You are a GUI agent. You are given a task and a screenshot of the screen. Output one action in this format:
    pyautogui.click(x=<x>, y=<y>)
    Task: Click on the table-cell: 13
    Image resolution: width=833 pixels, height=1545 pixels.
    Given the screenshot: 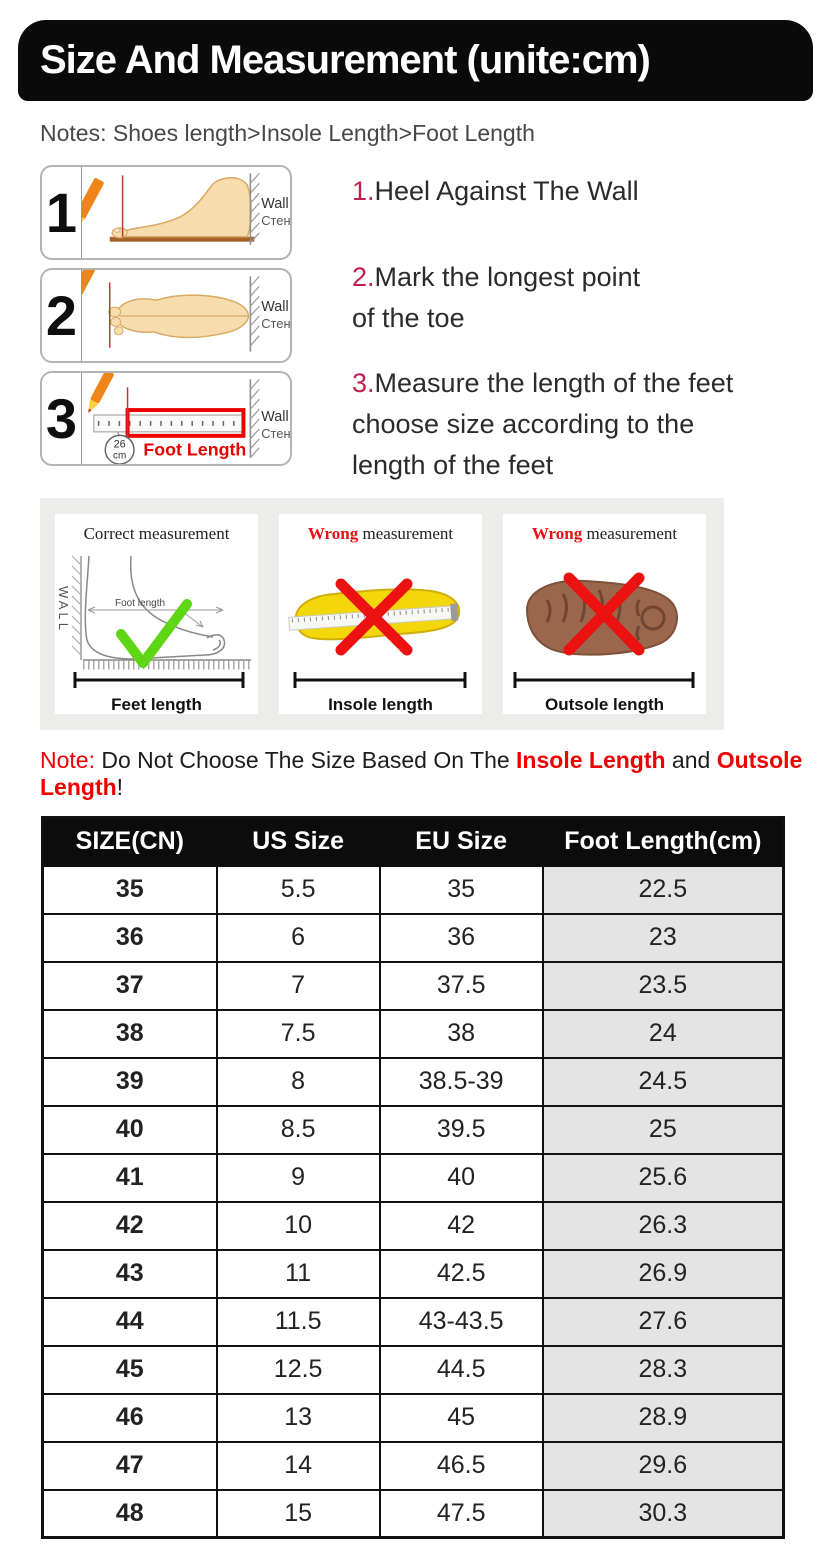 What is the action you would take?
    pyautogui.click(x=298, y=1417)
    